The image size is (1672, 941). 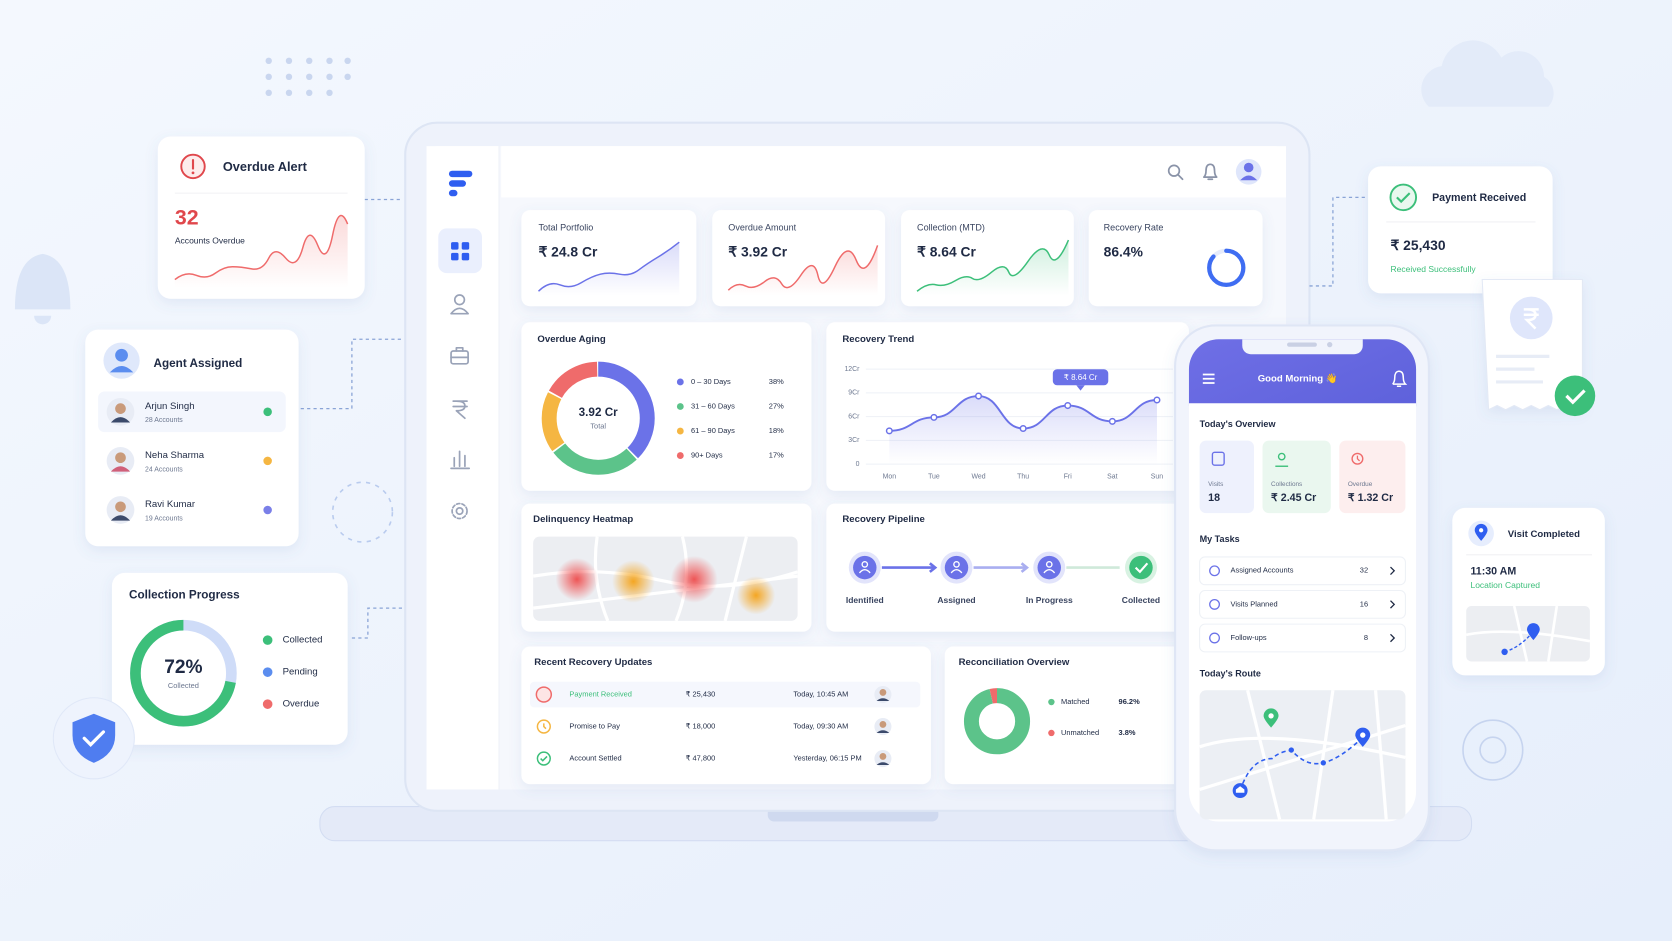 I want to click on stat-tile, so click(x=1372, y=477).